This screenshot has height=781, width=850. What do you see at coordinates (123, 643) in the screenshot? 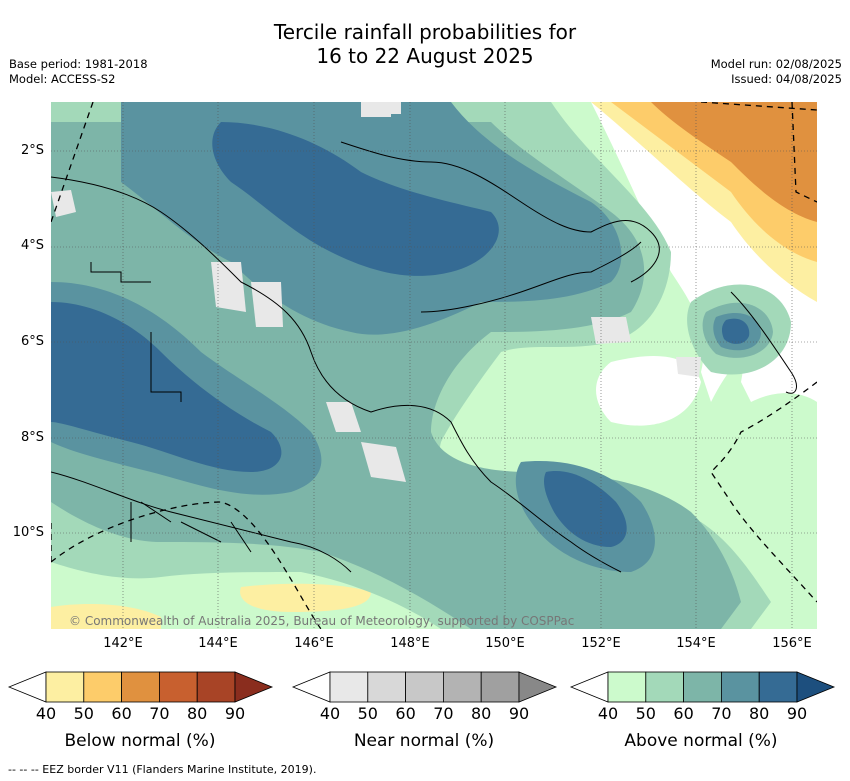
I see `lon-label: 142°E` at bounding box center [123, 643].